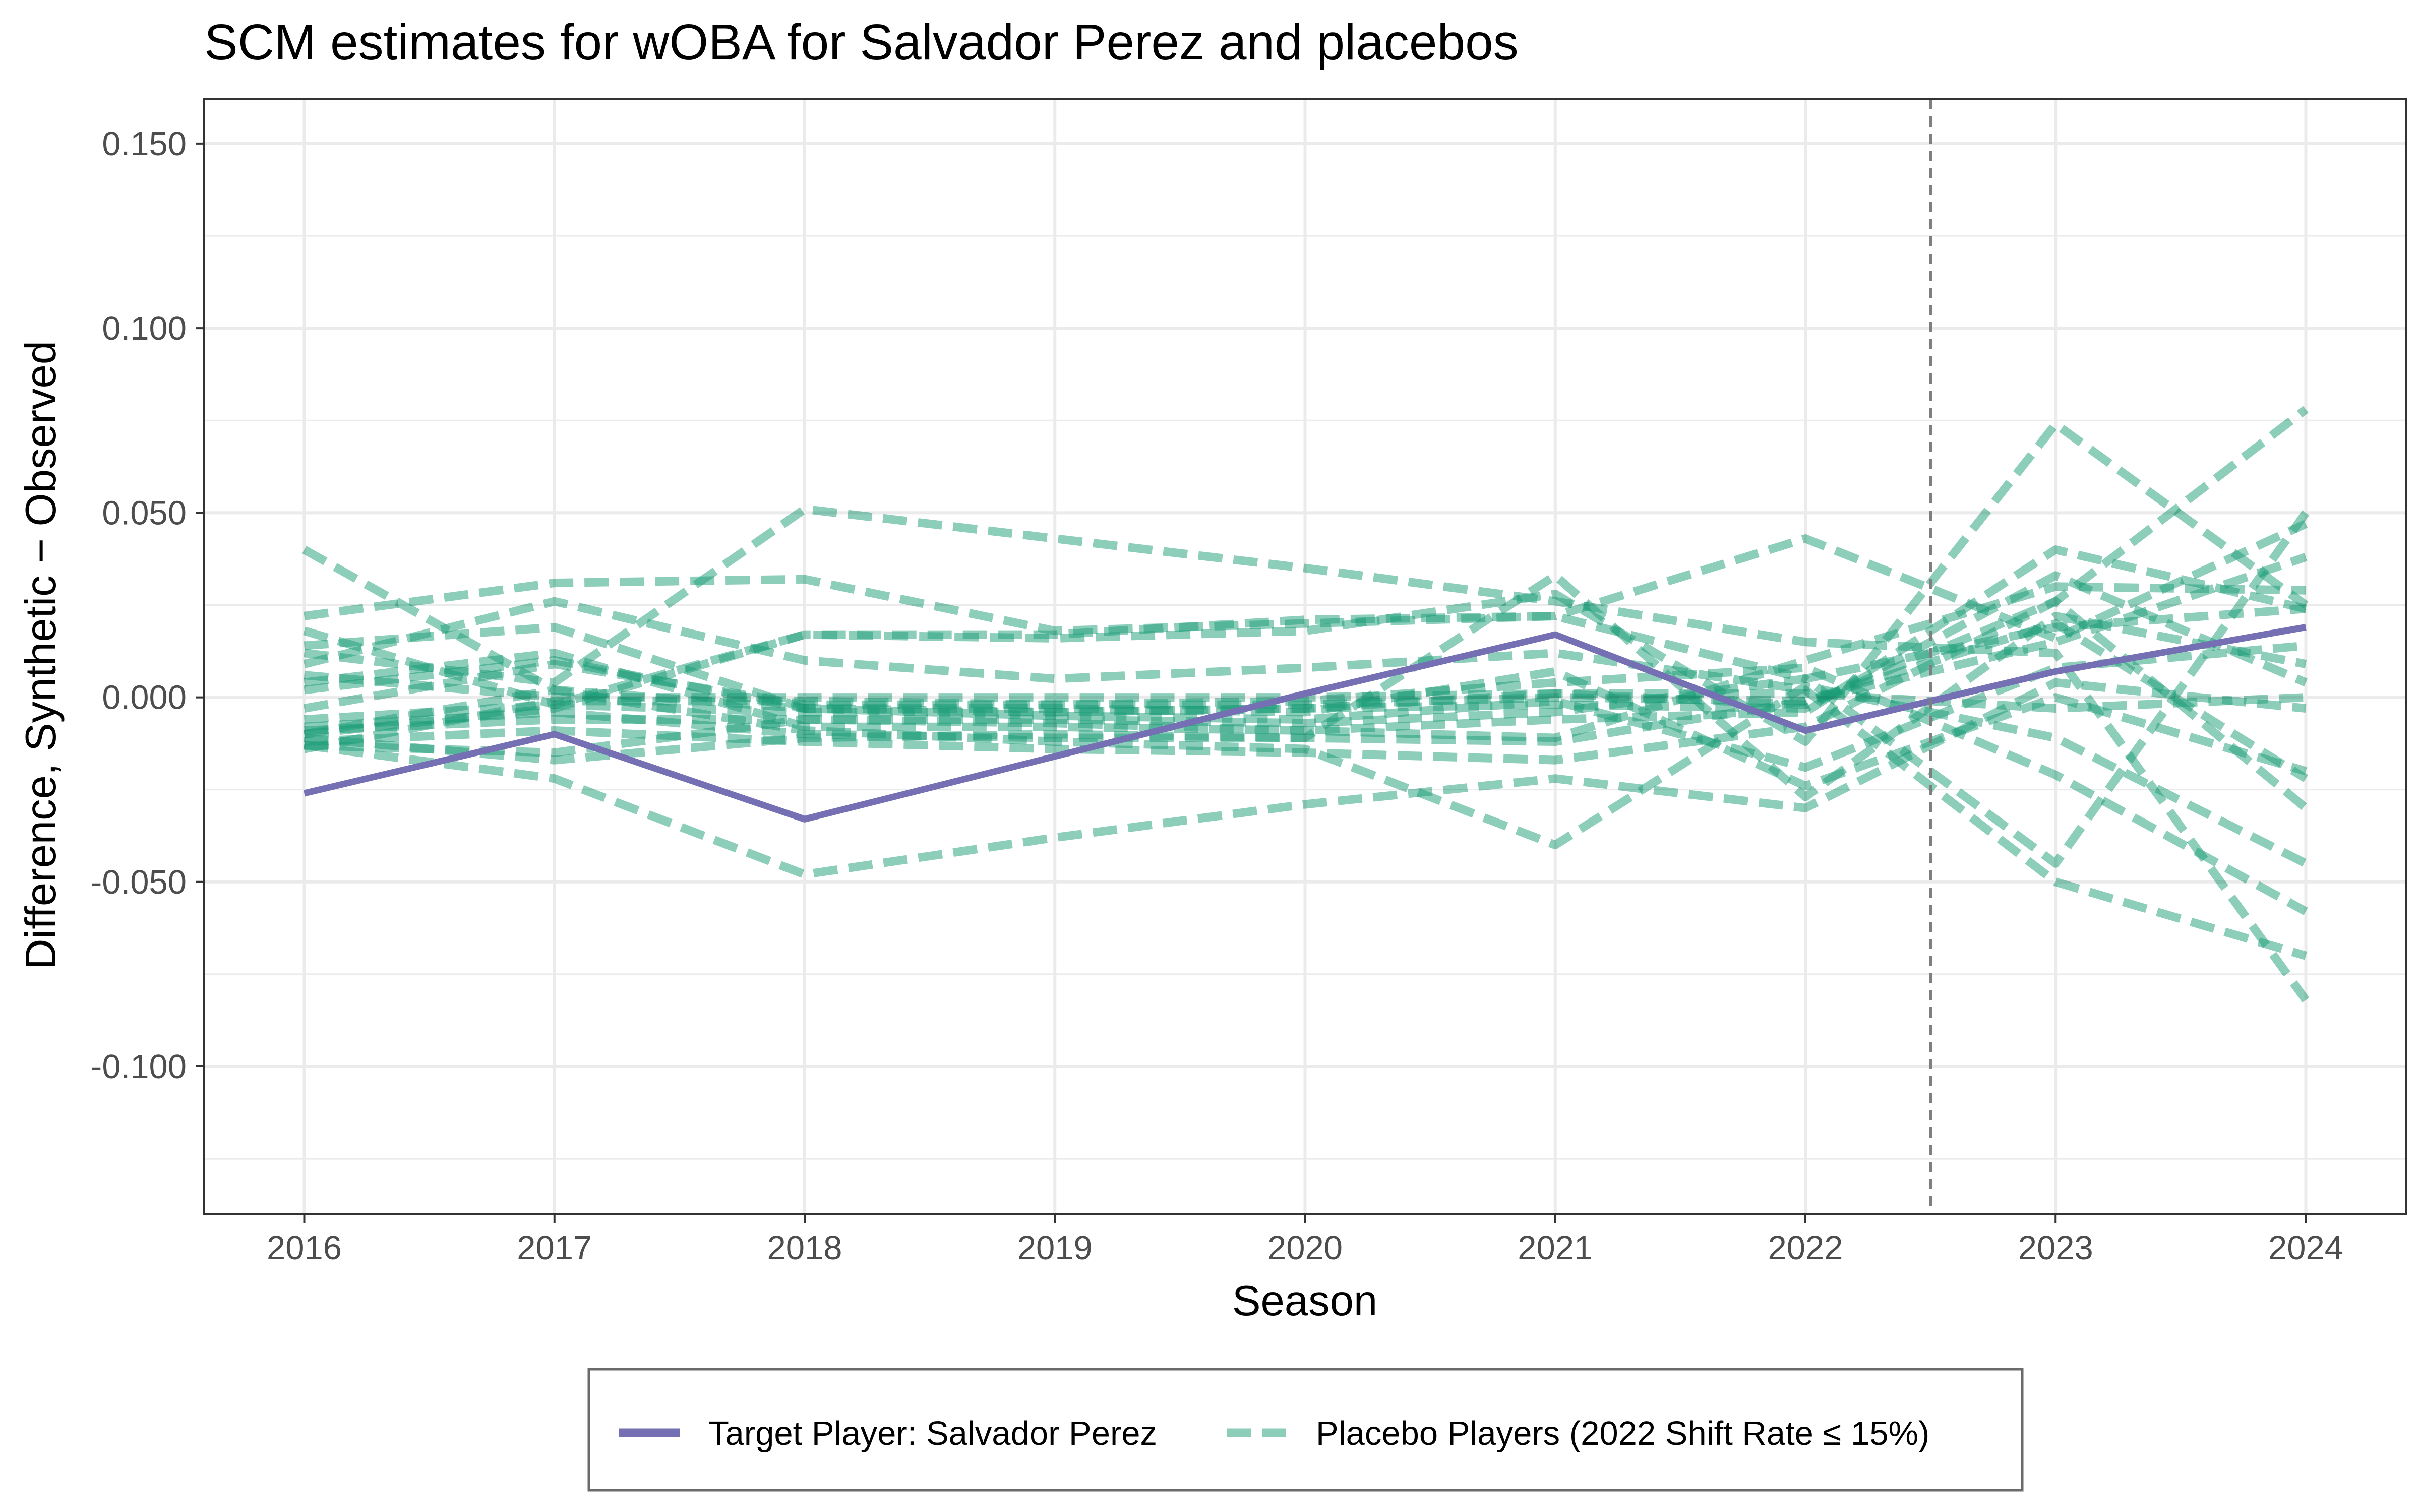 The image size is (2420, 1512). Describe the element at coordinates (2305, 1248) in the screenshot. I see `x-tick-label: 2024` at that location.